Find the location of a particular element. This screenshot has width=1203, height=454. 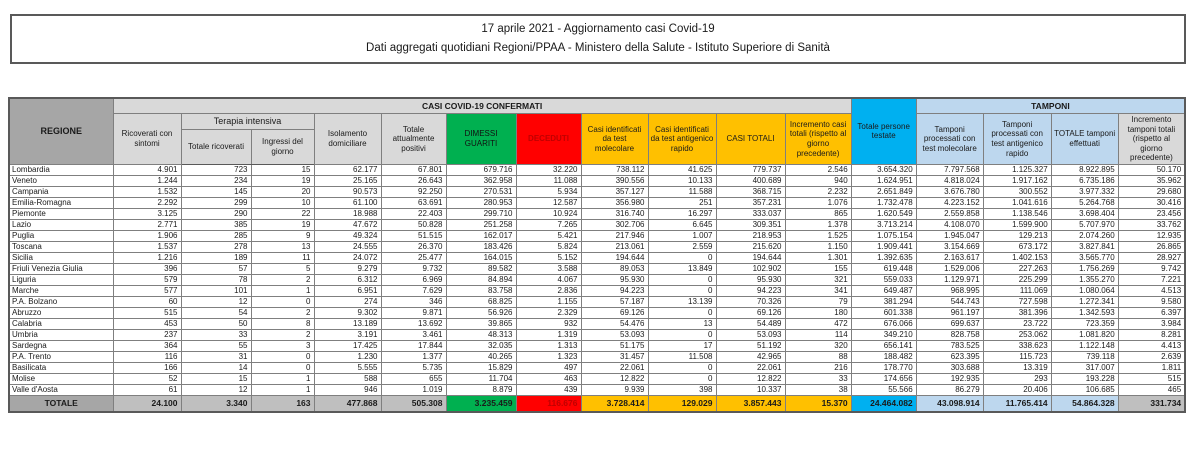

cell-terapia-totale-ricoverati: 12 is located at coordinates (216, 301).